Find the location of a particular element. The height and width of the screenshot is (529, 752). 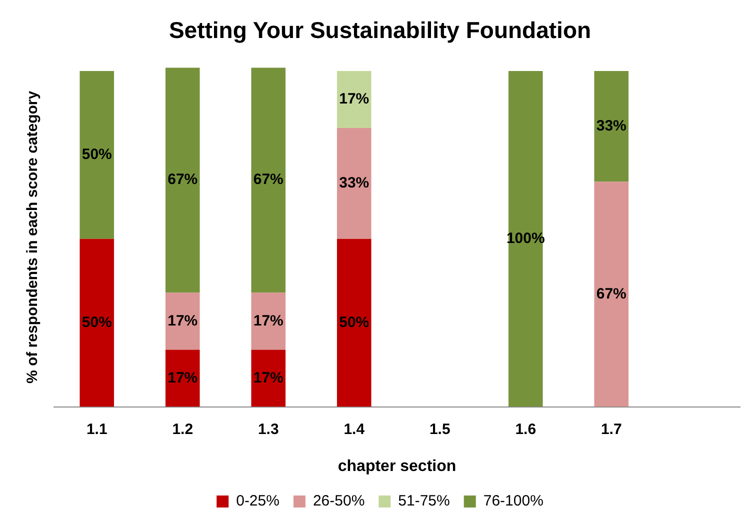

x-tick-label: 1.5 is located at coordinates (439, 429).